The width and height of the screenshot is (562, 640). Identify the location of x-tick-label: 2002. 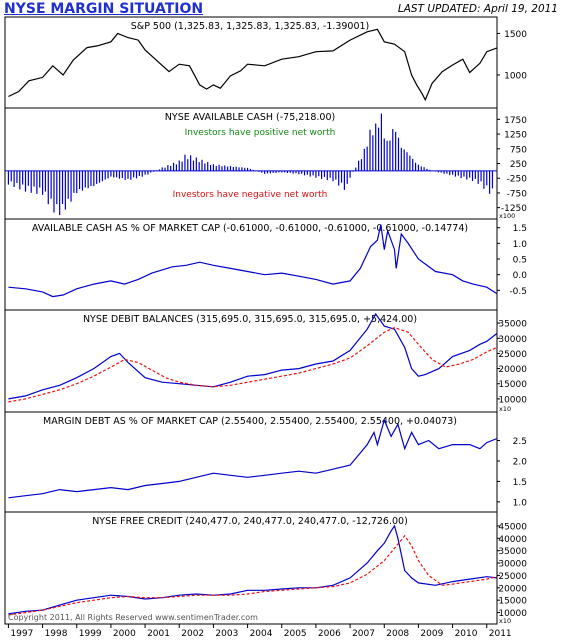
(192, 634).